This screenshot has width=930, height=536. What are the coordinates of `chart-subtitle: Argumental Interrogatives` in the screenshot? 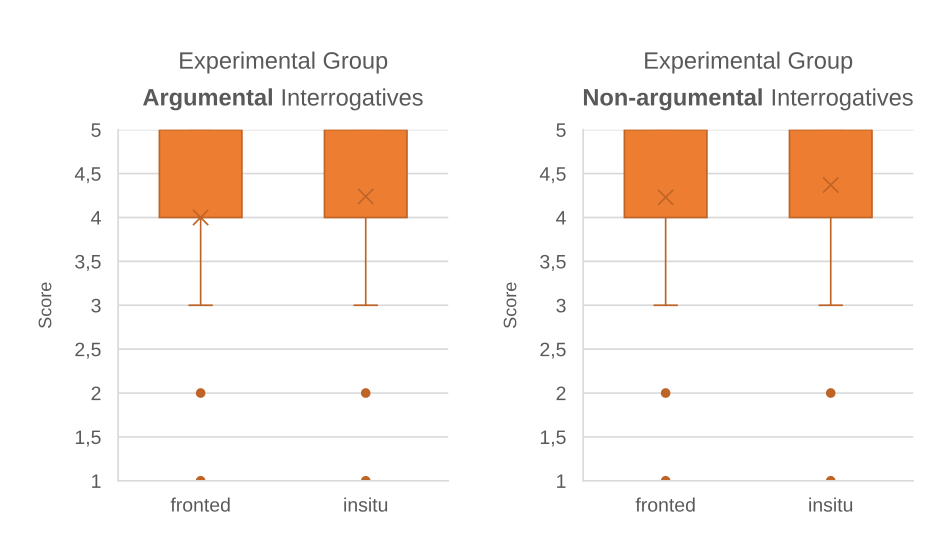 It's located at (283, 99).